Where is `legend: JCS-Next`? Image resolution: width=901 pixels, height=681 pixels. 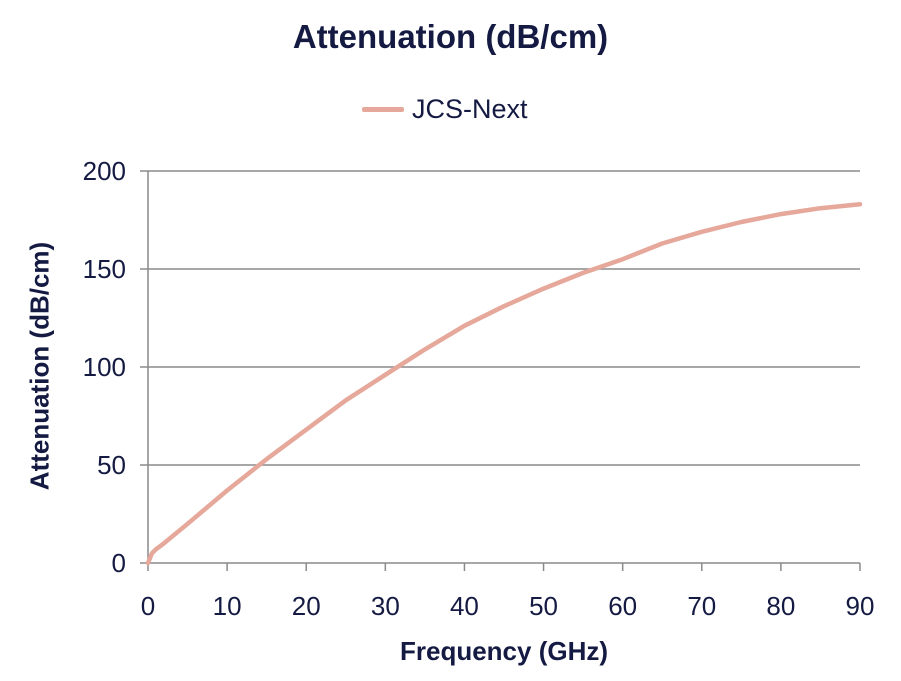
legend: JCS-Next is located at coordinates (445, 109).